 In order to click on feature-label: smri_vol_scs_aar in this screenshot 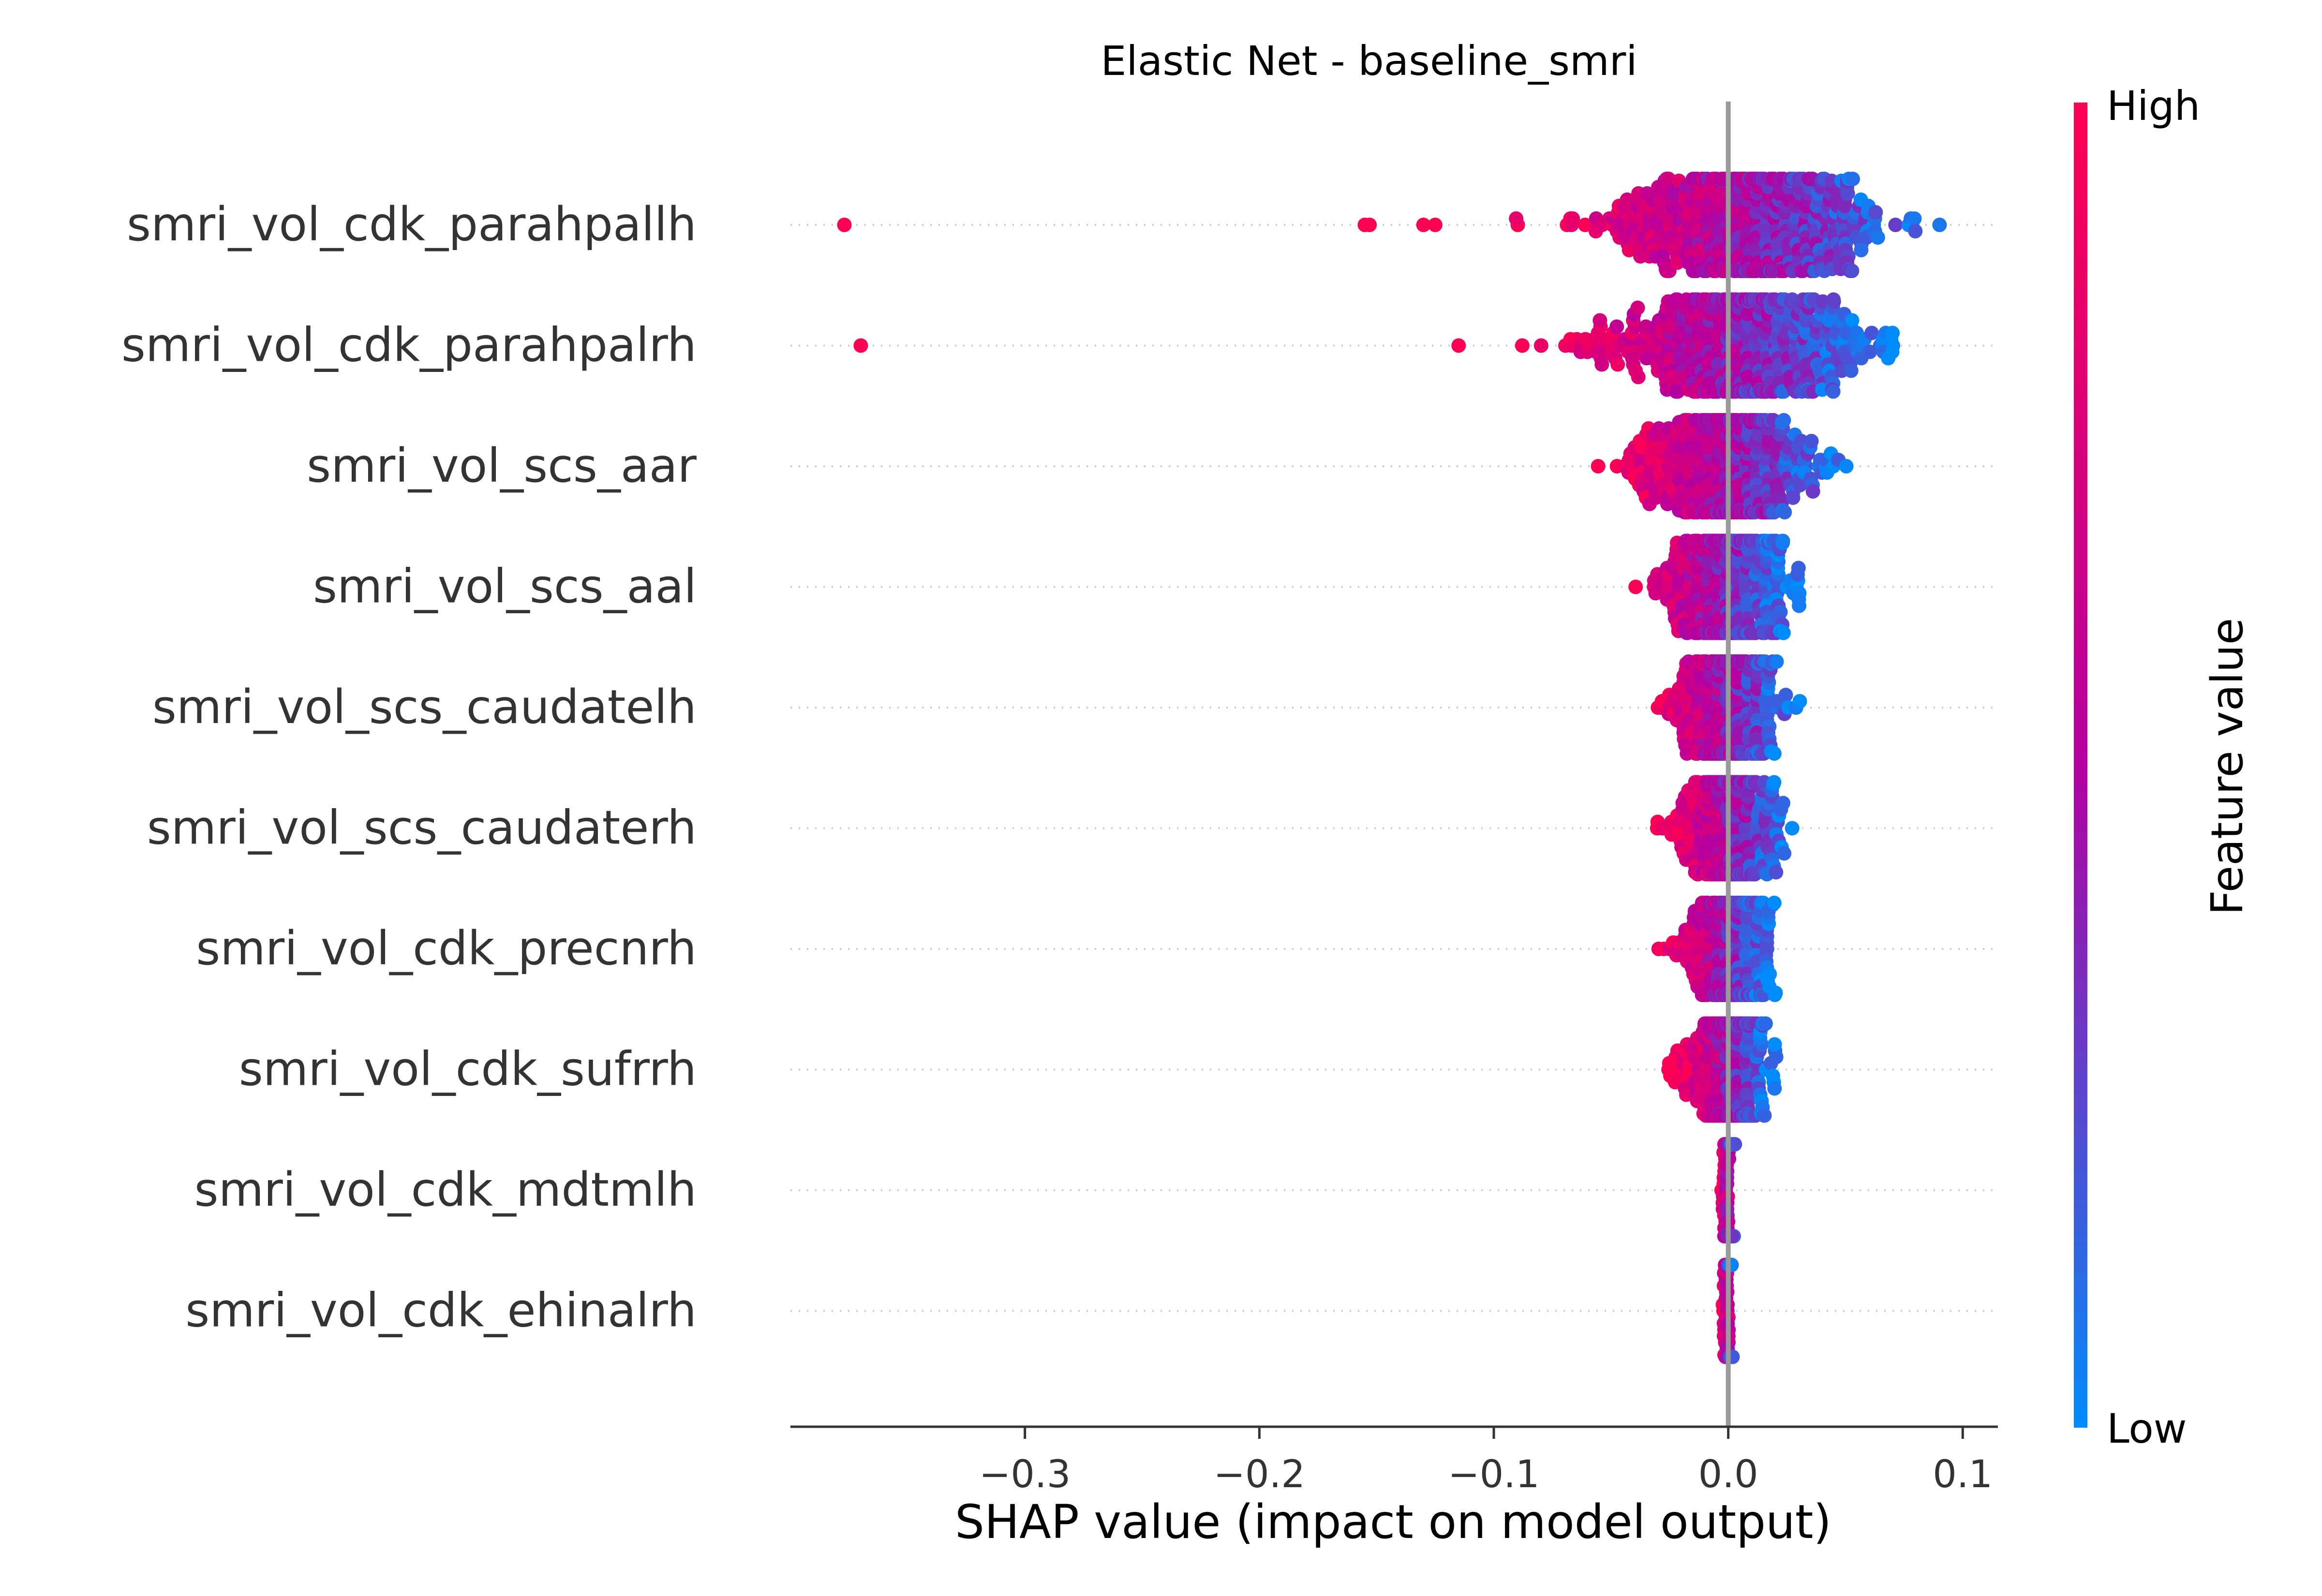, I will do `click(502, 466)`.